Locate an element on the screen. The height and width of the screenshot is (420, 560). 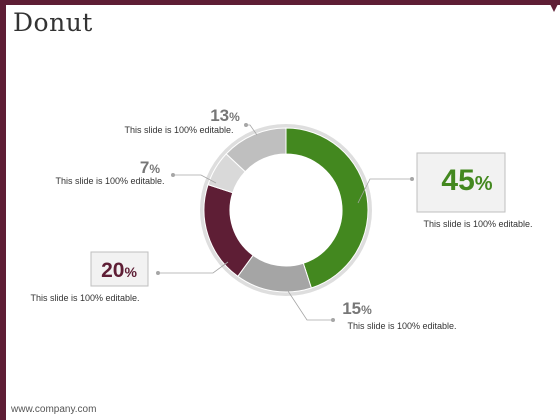
slide-frame-top is located at coordinates (280, 2).